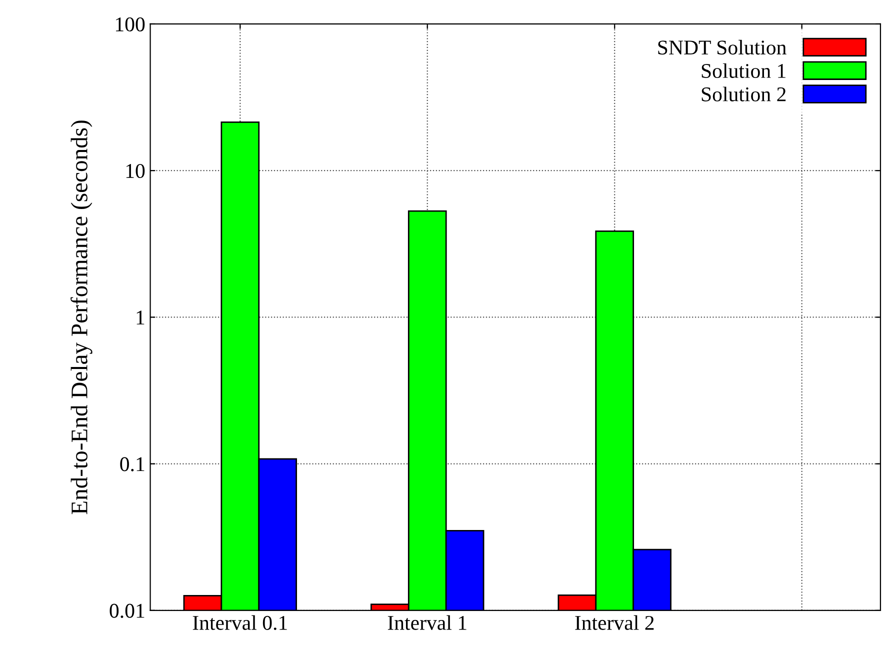 This screenshot has width=884, height=648. What do you see at coordinates (130, 24) in the screenshot?
I see `y-tick-label: 100` at bounding box center [130, 24].